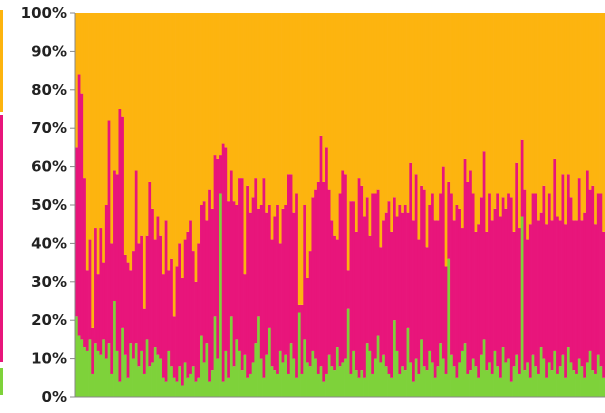 This screenshot has width=605, height=413. I want to click on legend-swatch-top, so click(1, 61).